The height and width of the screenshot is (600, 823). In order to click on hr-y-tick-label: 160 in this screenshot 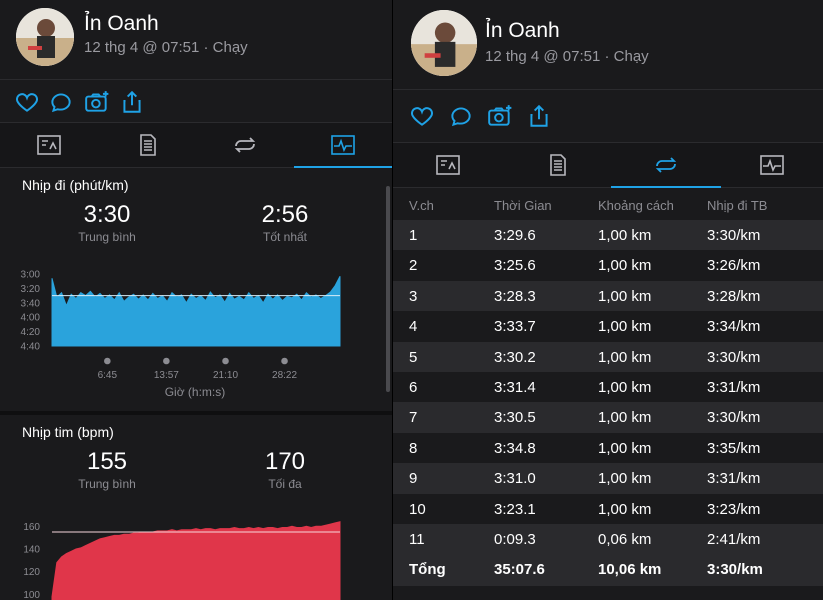, I will do `click(31, 527)`.